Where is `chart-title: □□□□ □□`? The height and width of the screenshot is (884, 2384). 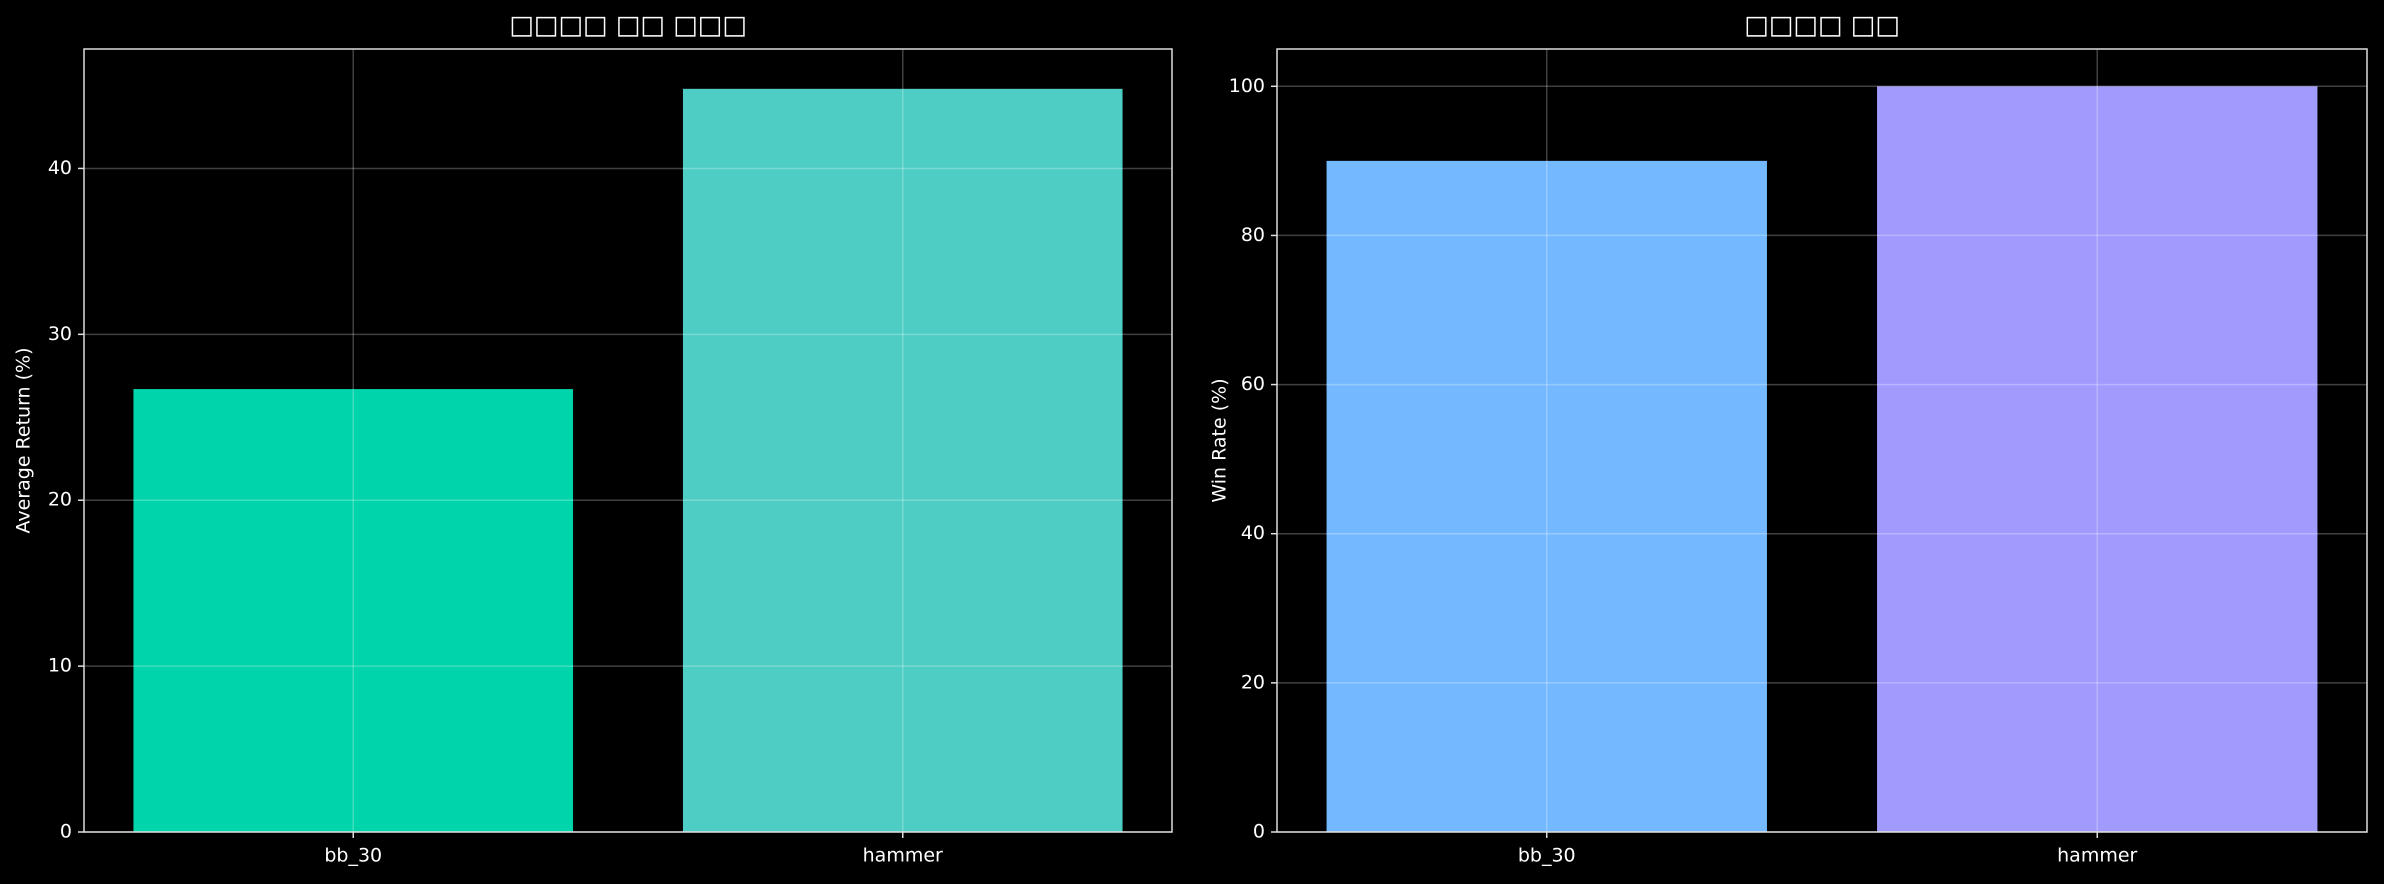 chart-title: □□□□ □□ is located at coordinates (1822, 26).